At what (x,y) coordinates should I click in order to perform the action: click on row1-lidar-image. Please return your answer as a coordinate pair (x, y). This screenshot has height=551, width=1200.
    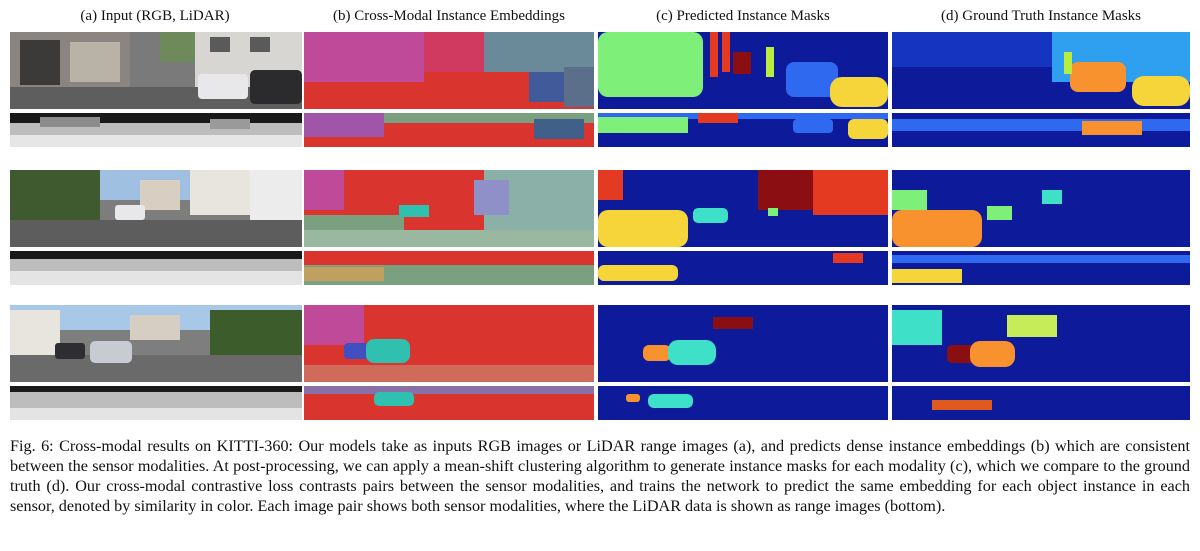
    Looking at the image, I should click on (156, 130).